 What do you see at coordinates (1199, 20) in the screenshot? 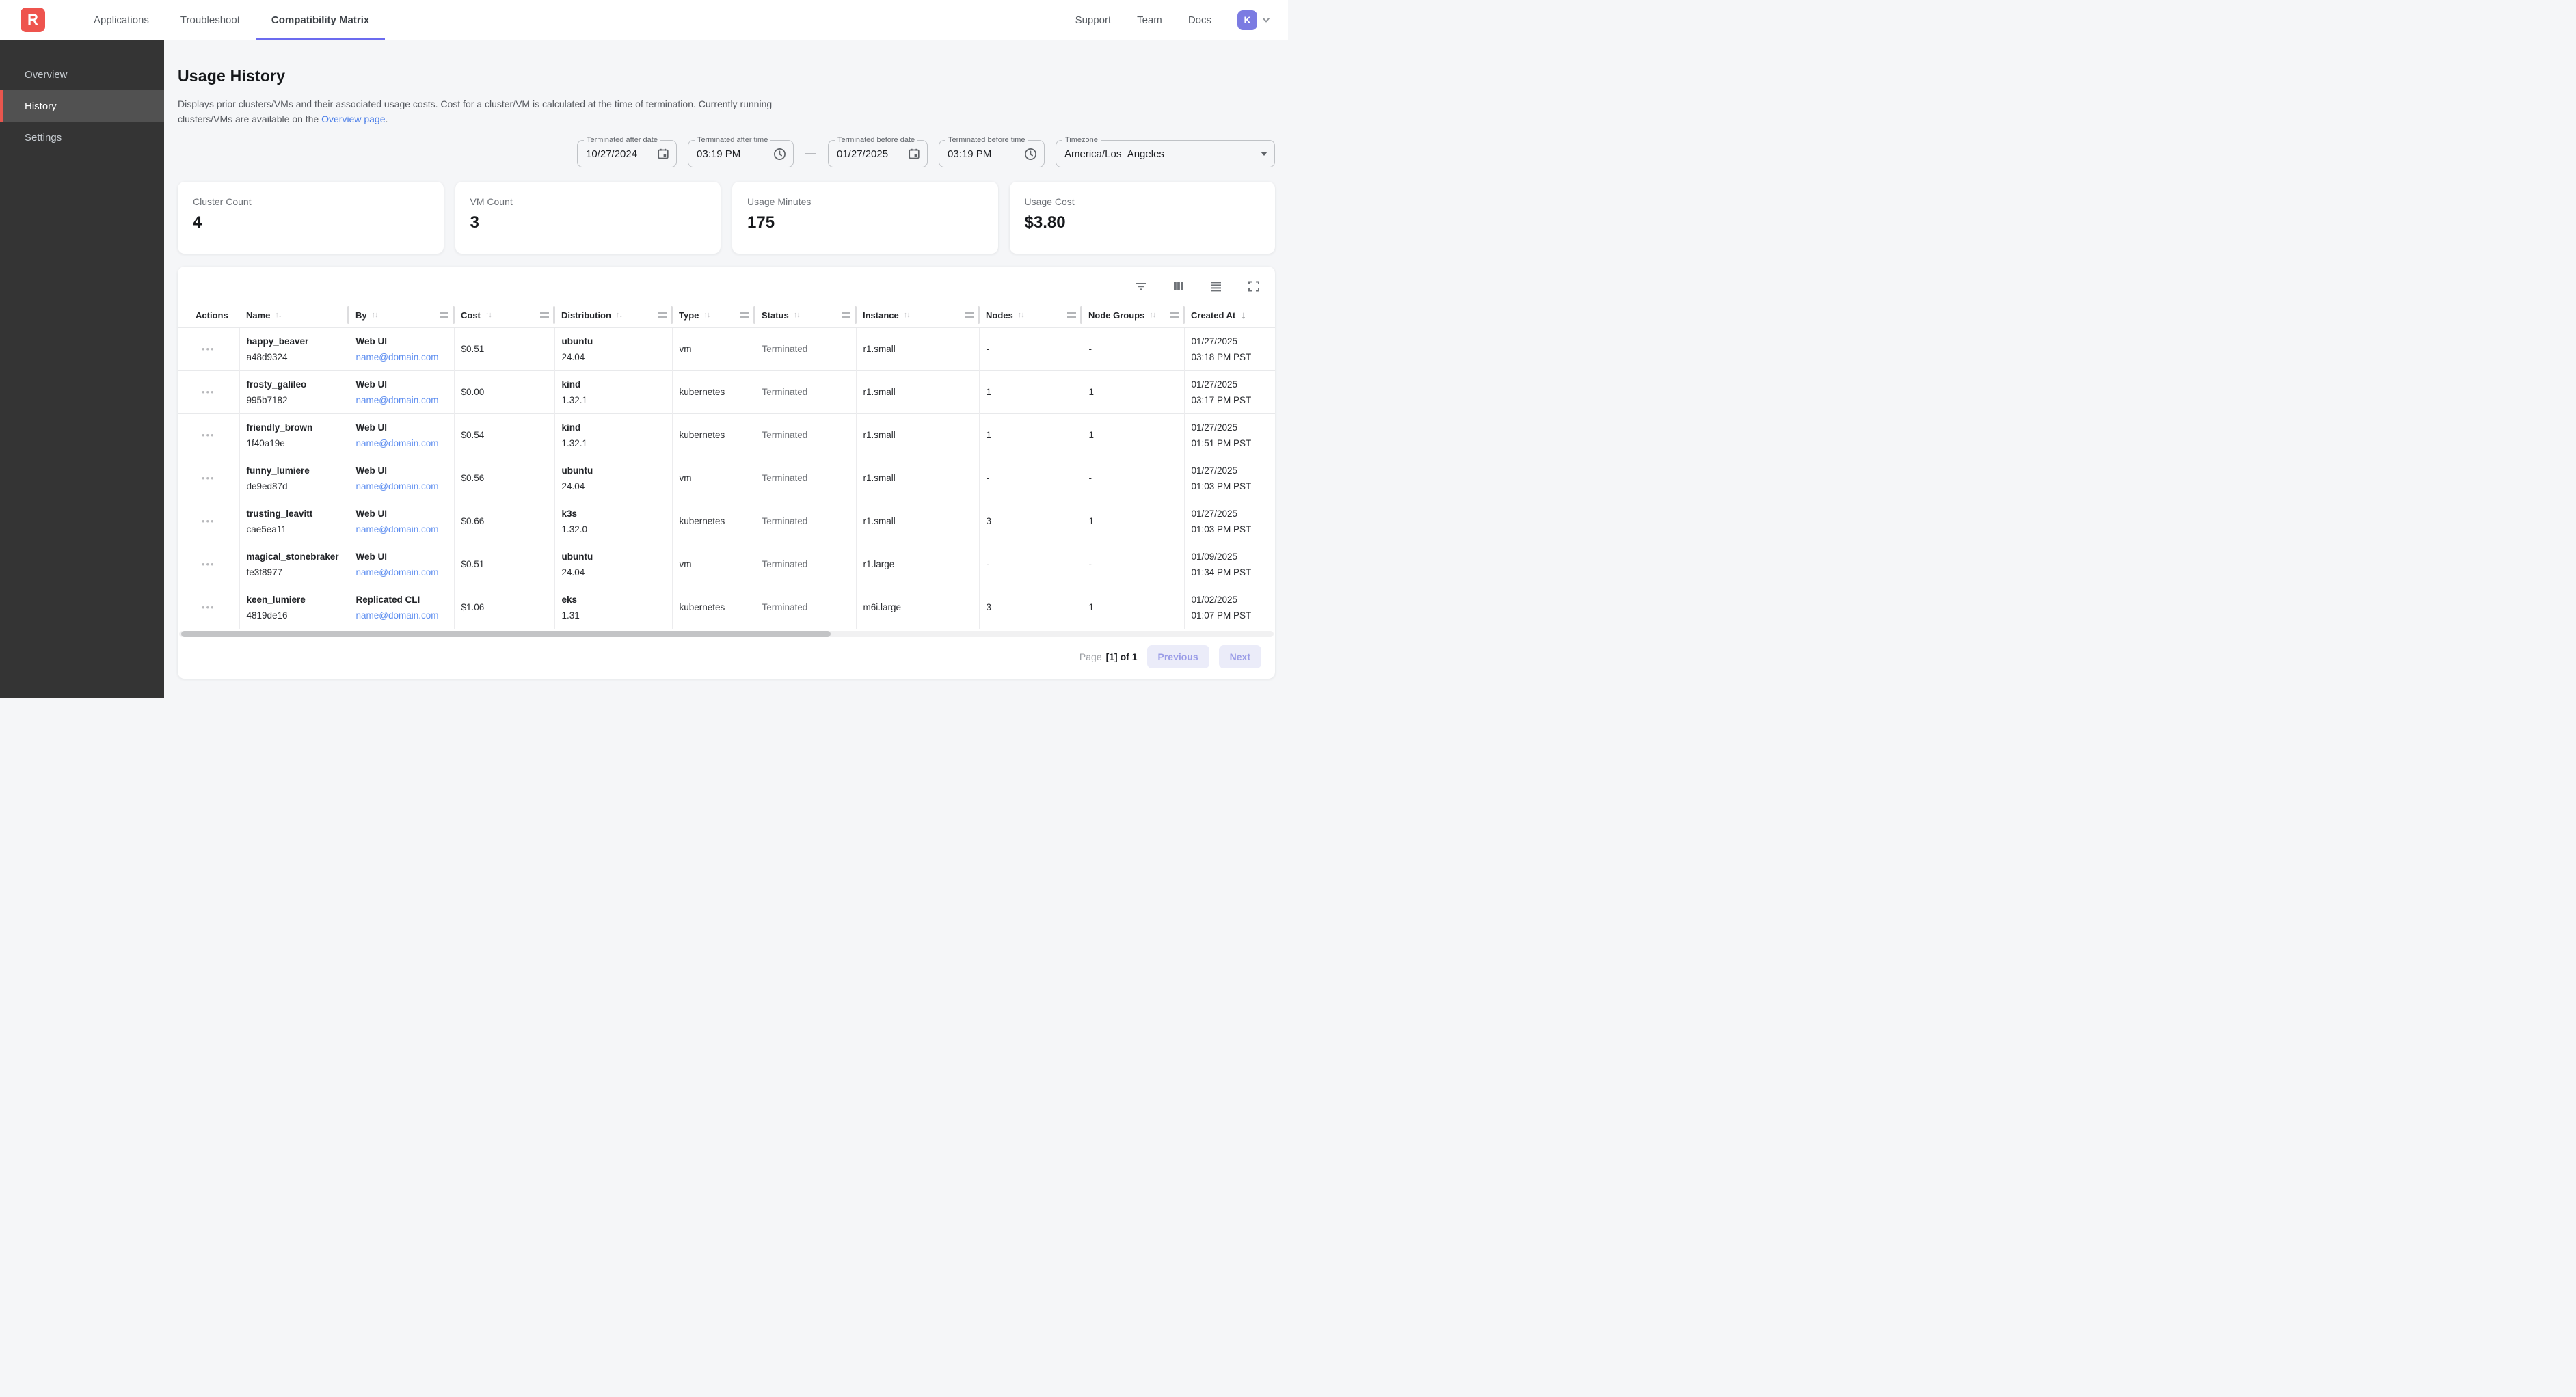
I see `docs-link: Docs` at bounding box center [1199, 20].